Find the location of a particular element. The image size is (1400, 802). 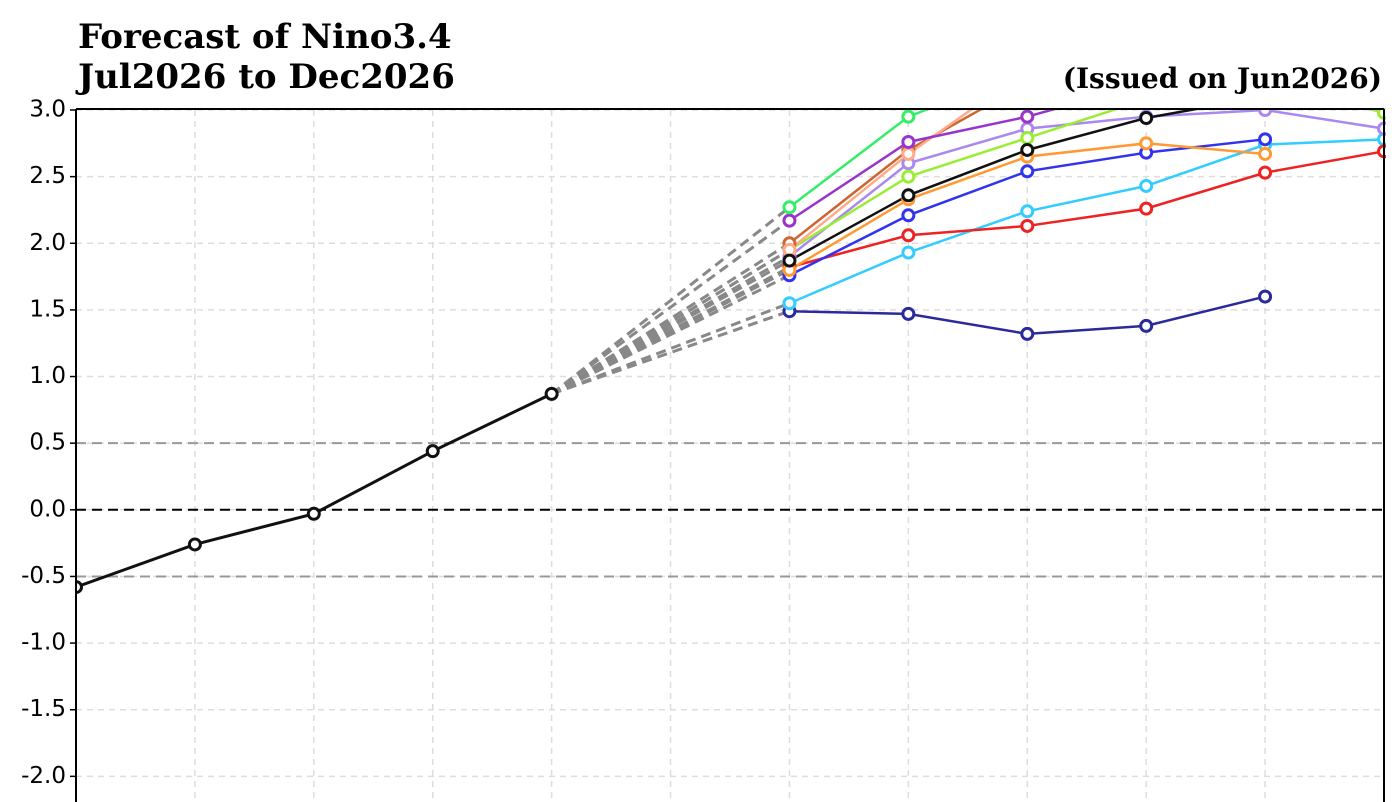

y-tick-label: 1.5 is located at coordinates (47, 309).